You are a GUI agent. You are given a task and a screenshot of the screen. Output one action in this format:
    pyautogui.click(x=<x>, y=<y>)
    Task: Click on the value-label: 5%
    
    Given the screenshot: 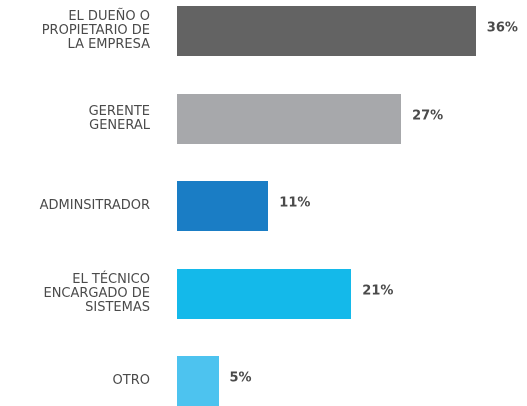 What is the action you would take?
    pyautogui.click(x=240, y=378)
    